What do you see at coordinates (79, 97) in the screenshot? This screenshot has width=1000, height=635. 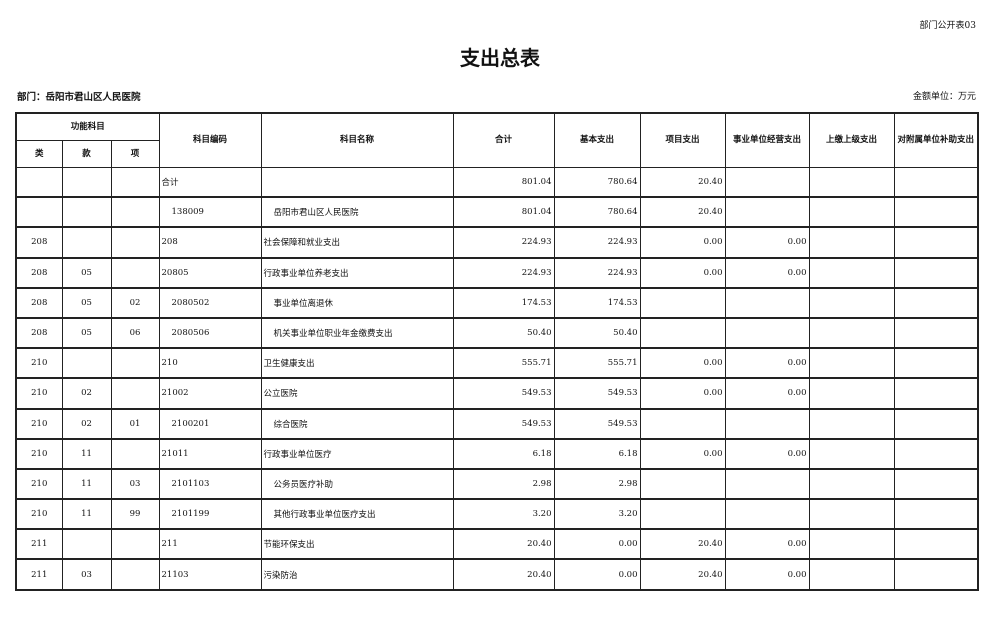 I see `department-label: 部门：岳阳市君山区人民医院` at bounding box center [79, 97].